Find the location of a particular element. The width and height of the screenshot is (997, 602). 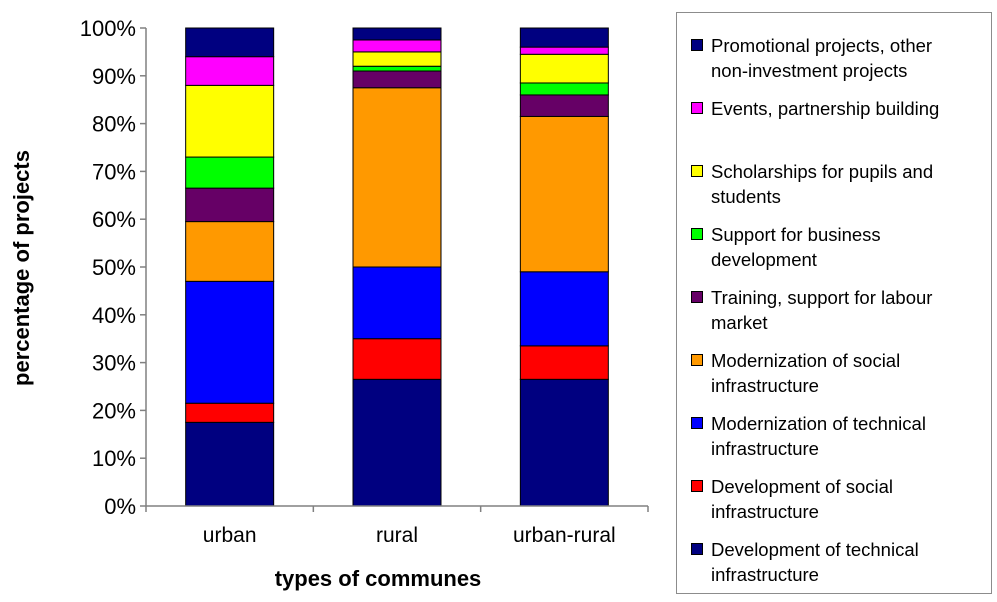

legend-item: Development of social infrastructure is located at coordinates (839, 499).